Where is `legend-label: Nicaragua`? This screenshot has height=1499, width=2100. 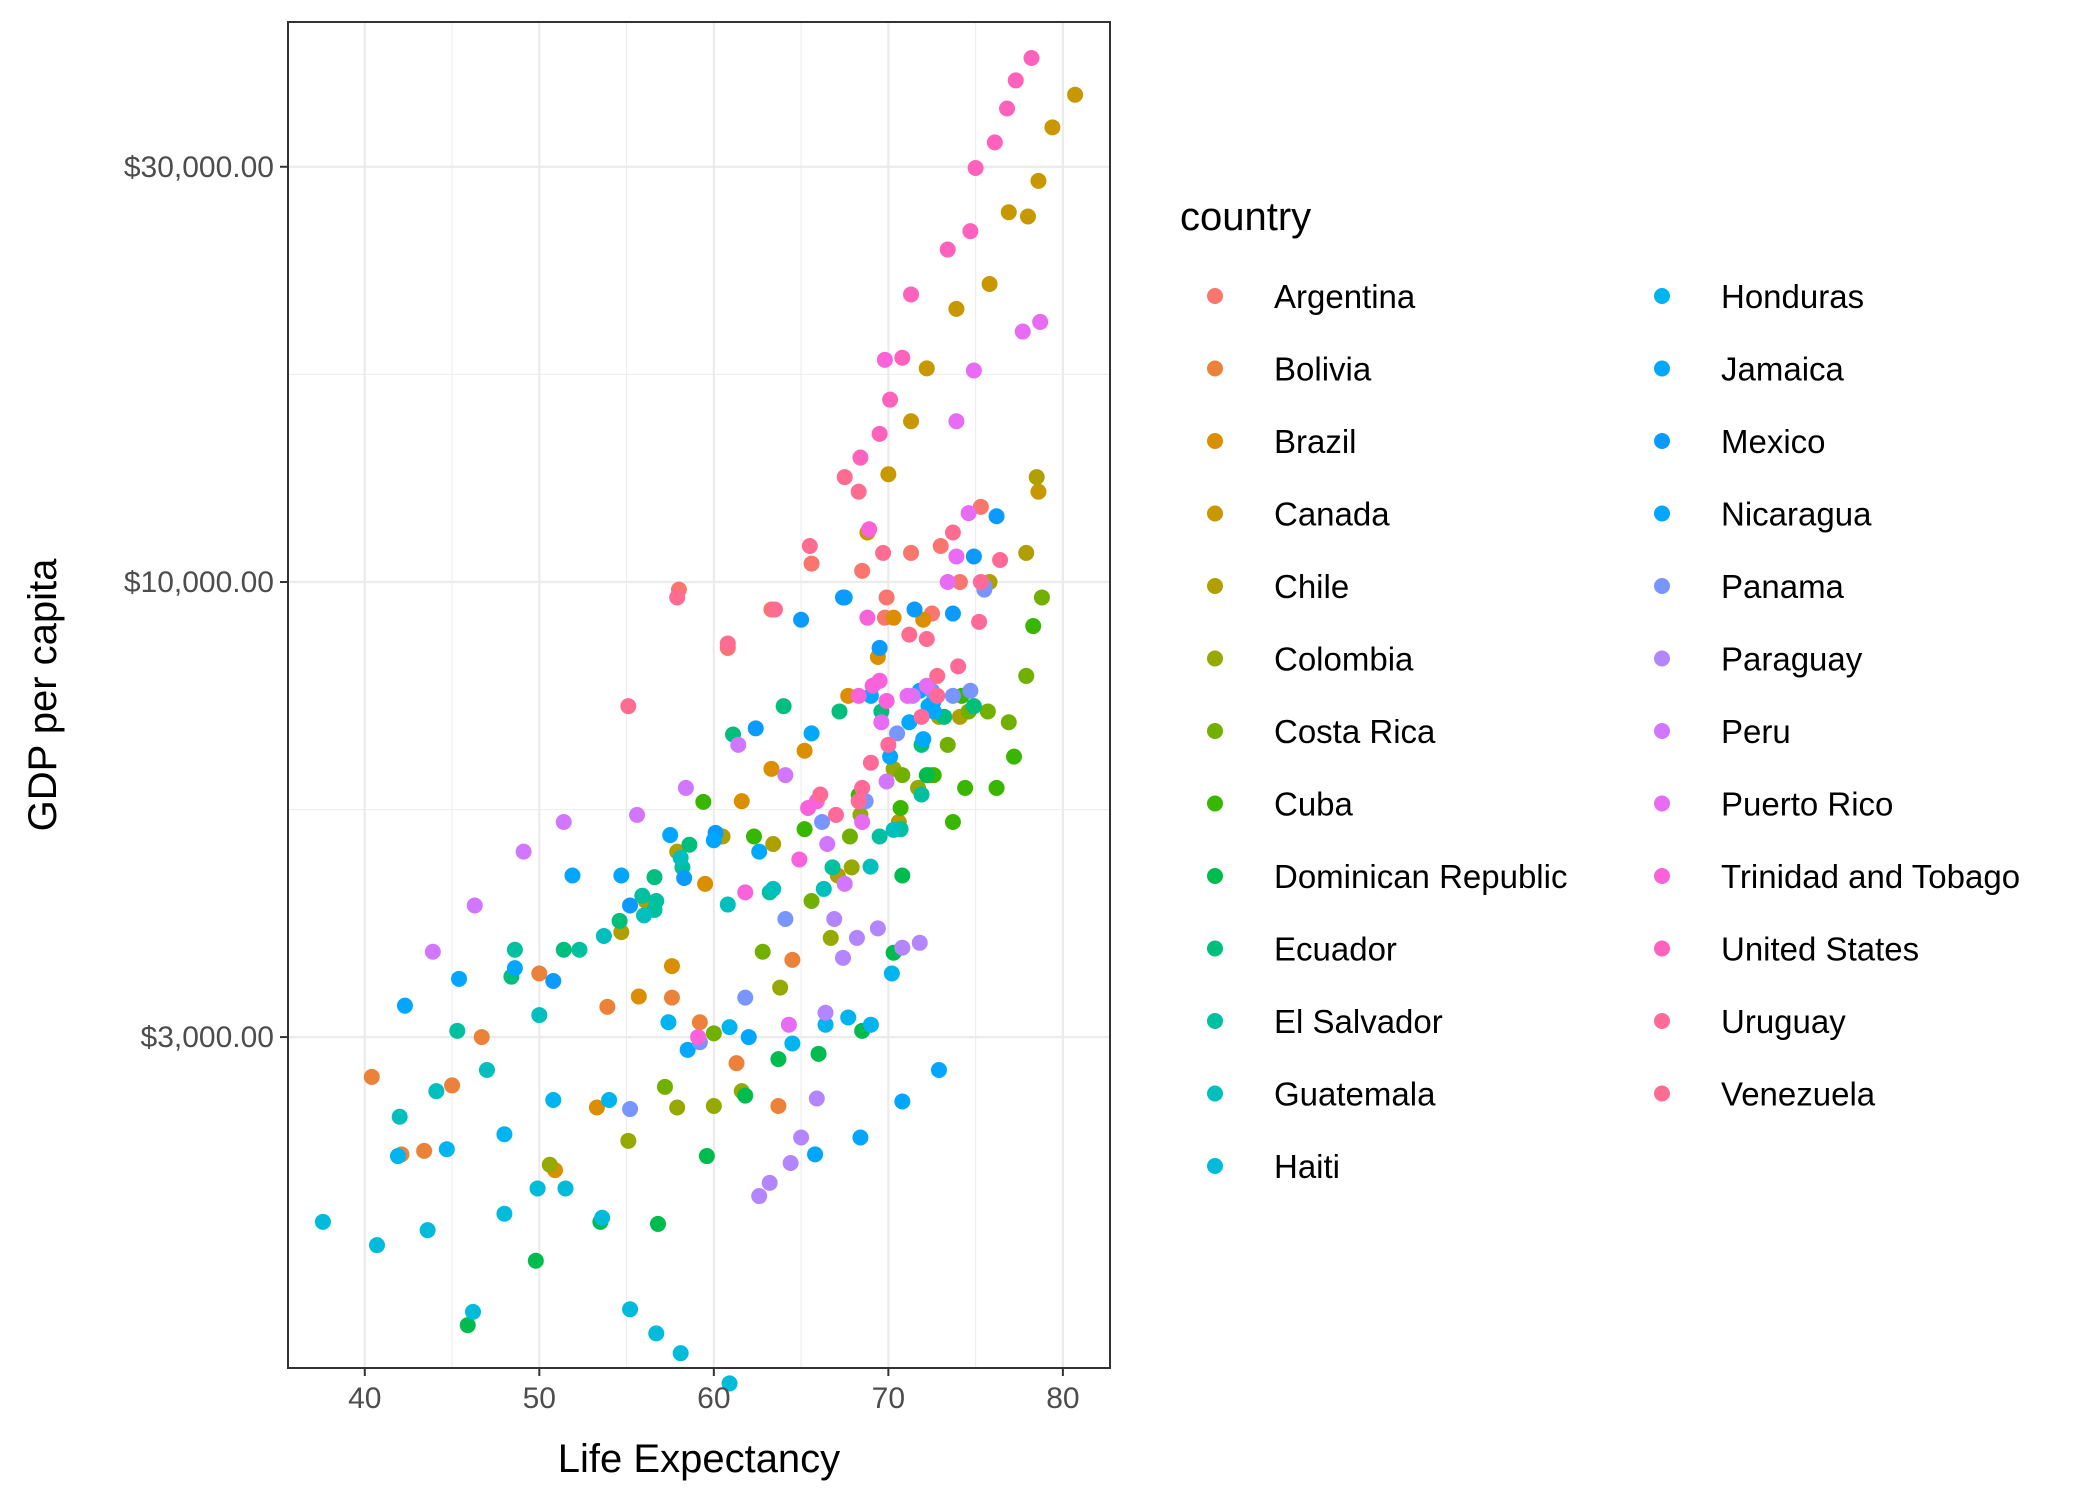
legend-label: Nicaragua is located at coordinates (1796, 514).